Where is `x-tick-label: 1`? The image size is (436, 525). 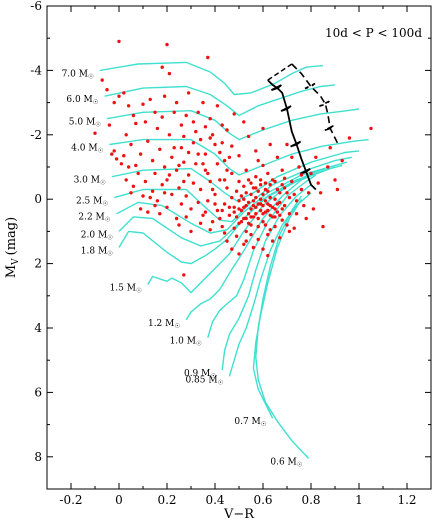 x-tick-label: 1 is located at coordinates (359, 500).